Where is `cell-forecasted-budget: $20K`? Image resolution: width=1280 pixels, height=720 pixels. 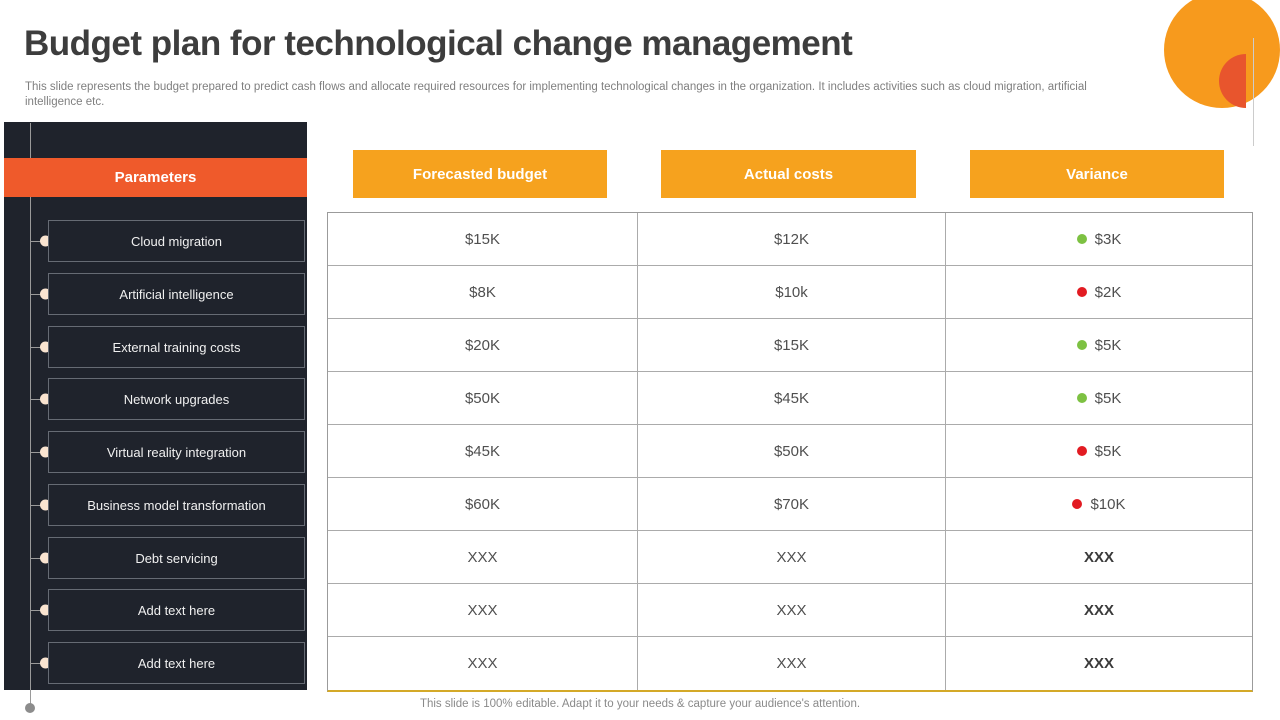
cell-forecasted-budget: $20K is located at coordinates (483, 345).